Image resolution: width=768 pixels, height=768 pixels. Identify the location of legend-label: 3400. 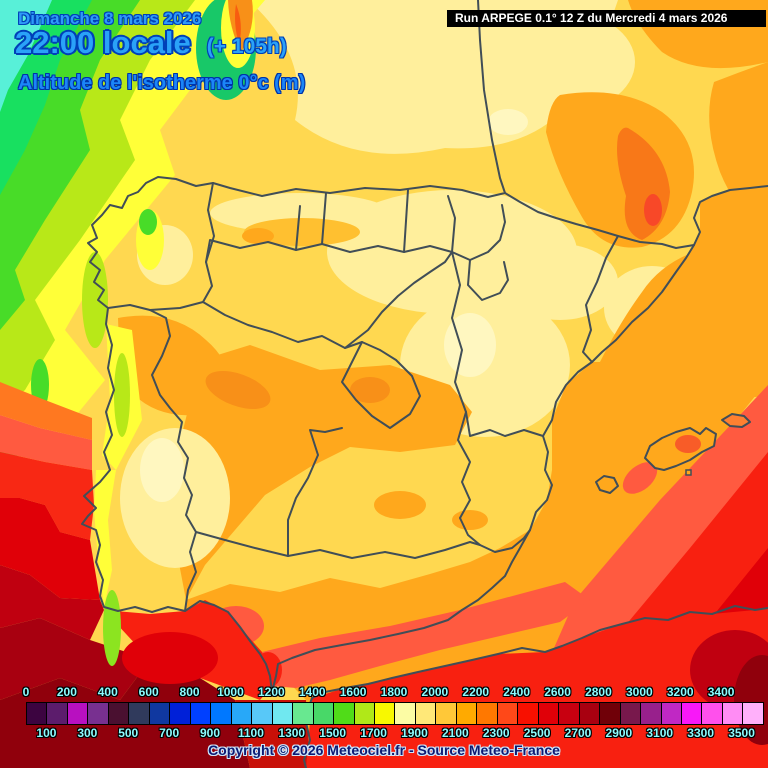
(721, 692).